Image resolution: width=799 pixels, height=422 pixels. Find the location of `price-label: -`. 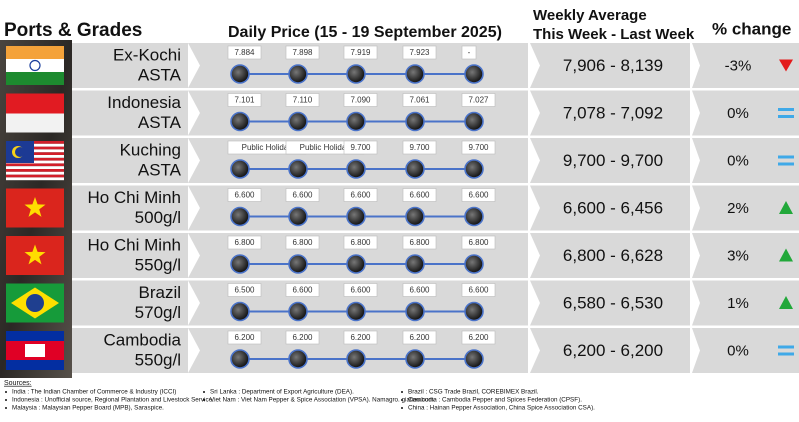

price-label: - is located at coordinates (469, 52).